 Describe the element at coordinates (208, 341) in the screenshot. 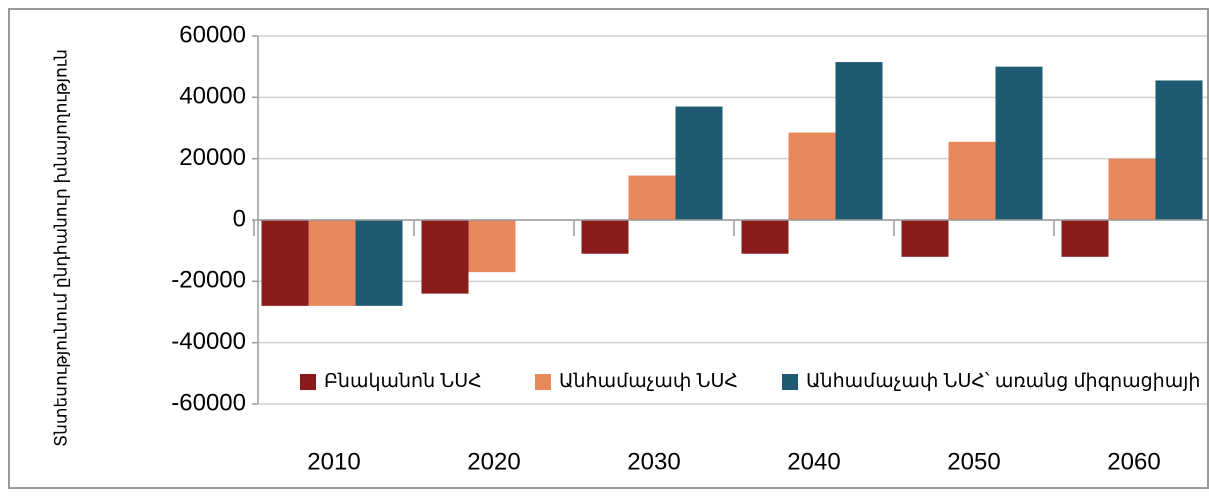

I see `y-tick-label: -40000` at that location.